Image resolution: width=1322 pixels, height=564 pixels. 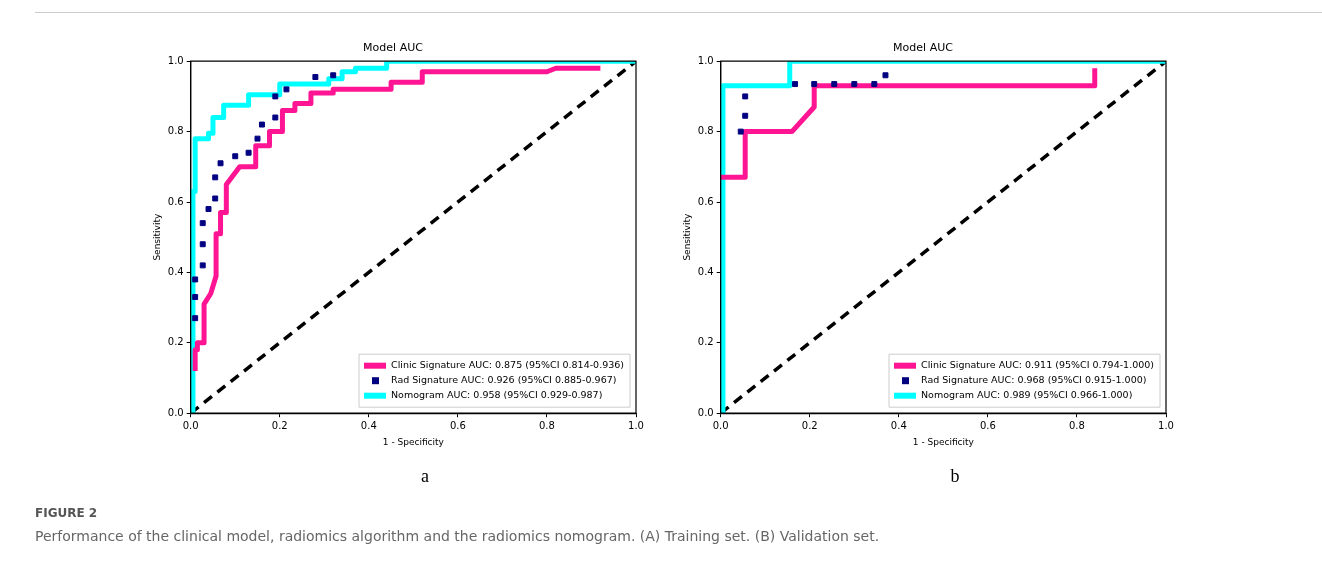 What do you see at coordinates (425, 476) in the screenshot?
I see `text: a` at bounding box center [425, 476].